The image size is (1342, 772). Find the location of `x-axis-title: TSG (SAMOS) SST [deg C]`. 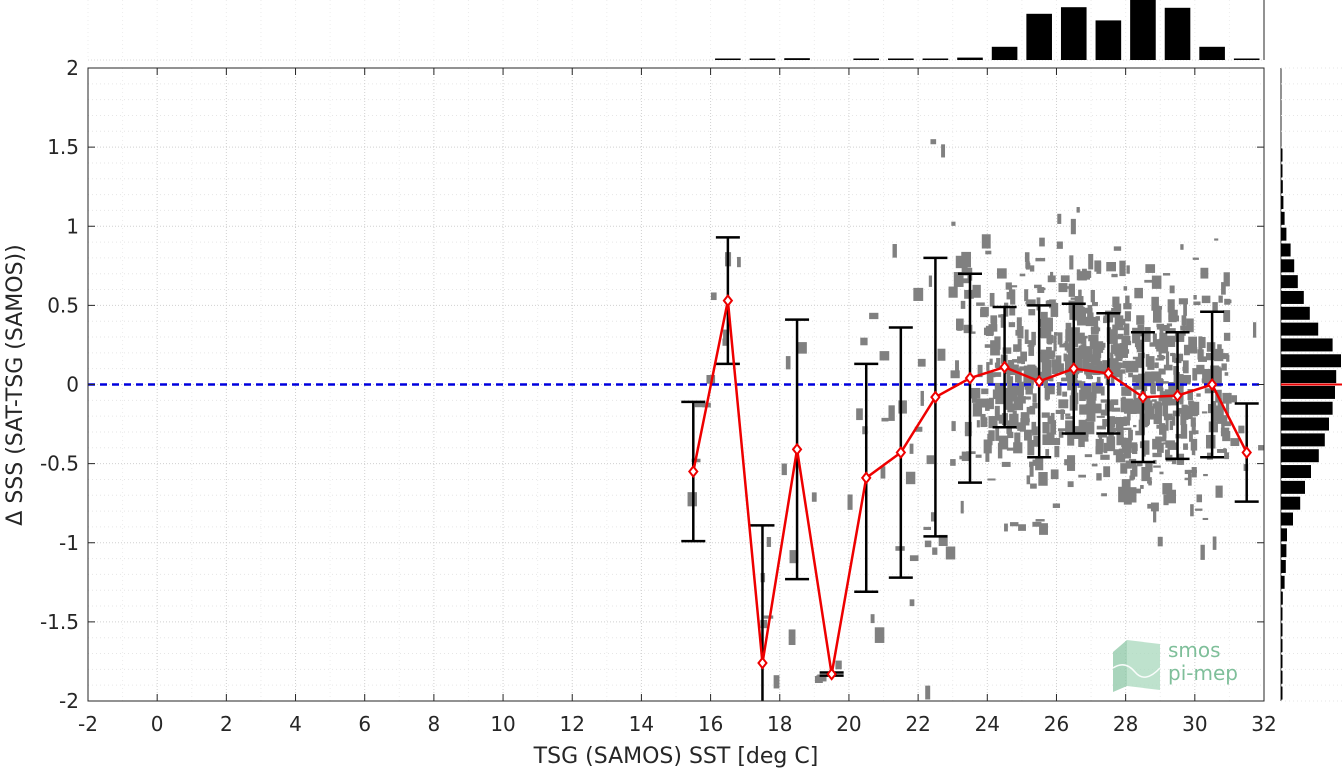

x-axis-title: TSG (SAMOS) SST [deg C] is located at coordinates (676, 756).